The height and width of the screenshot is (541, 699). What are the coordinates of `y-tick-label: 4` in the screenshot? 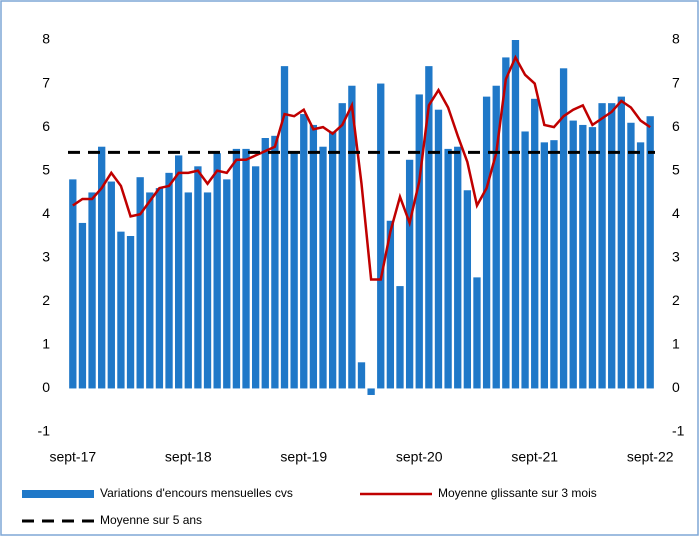 It's located at (46, 213).